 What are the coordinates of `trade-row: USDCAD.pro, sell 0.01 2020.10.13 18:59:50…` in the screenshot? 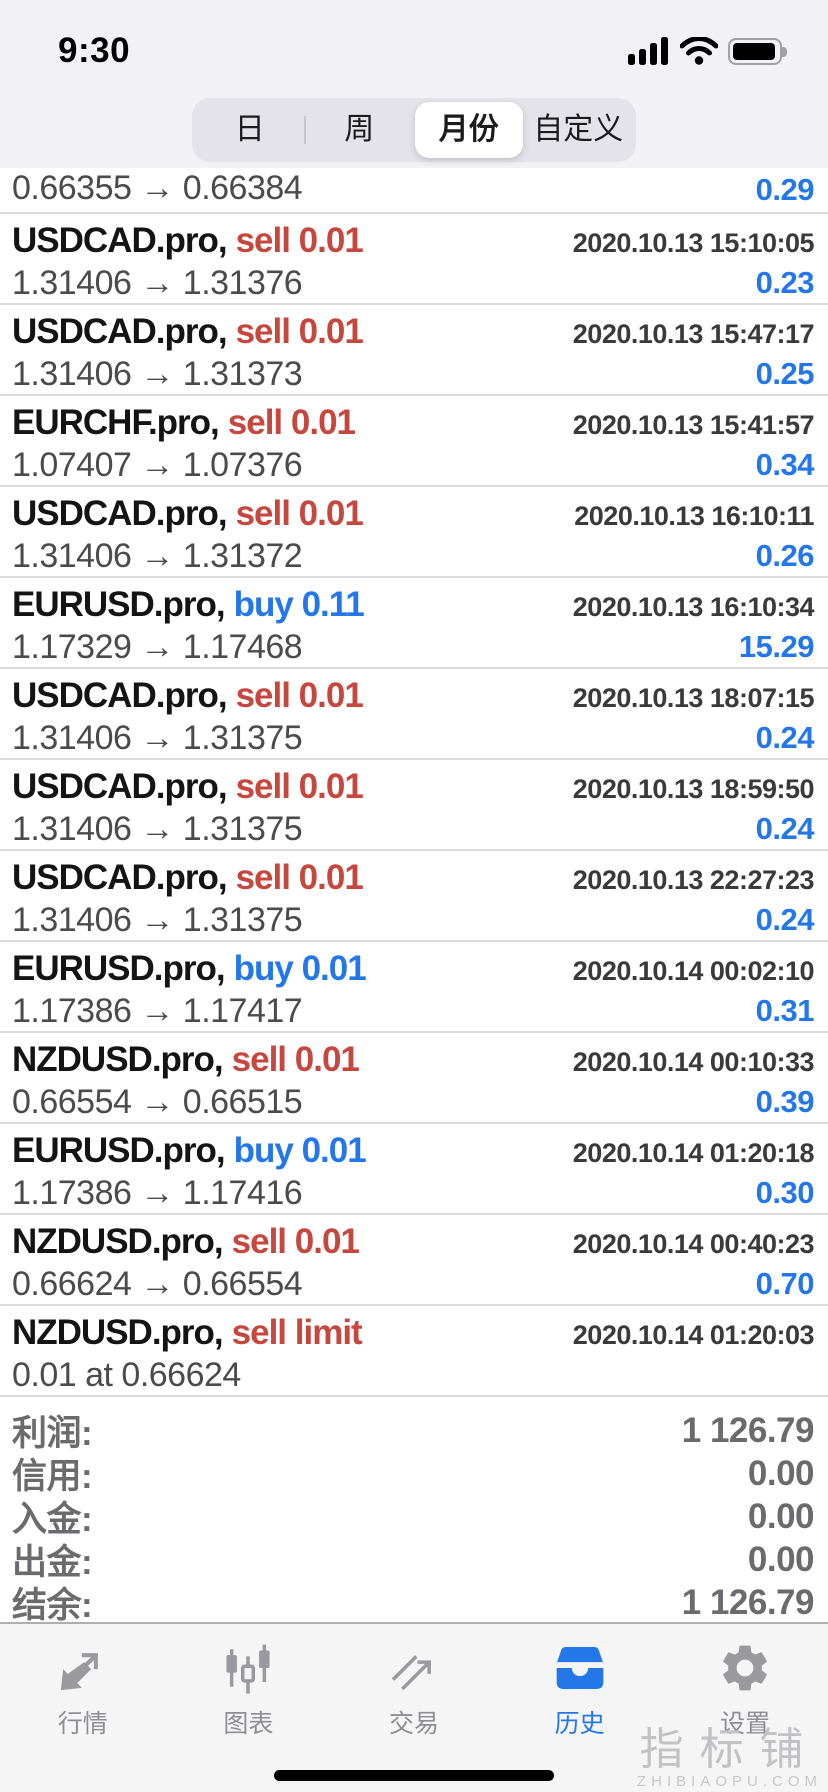 It's located at (414, 805).